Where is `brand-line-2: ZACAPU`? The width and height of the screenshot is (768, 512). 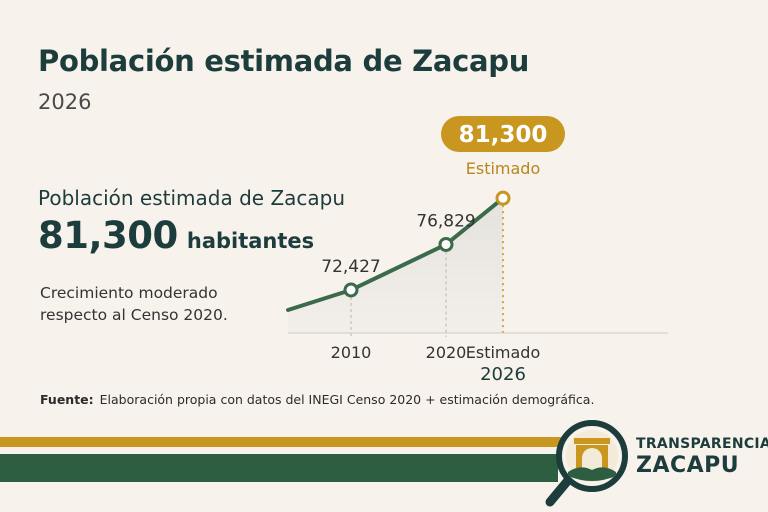
brand-line-2: ZACAPU is located at coordinates (688, 465).